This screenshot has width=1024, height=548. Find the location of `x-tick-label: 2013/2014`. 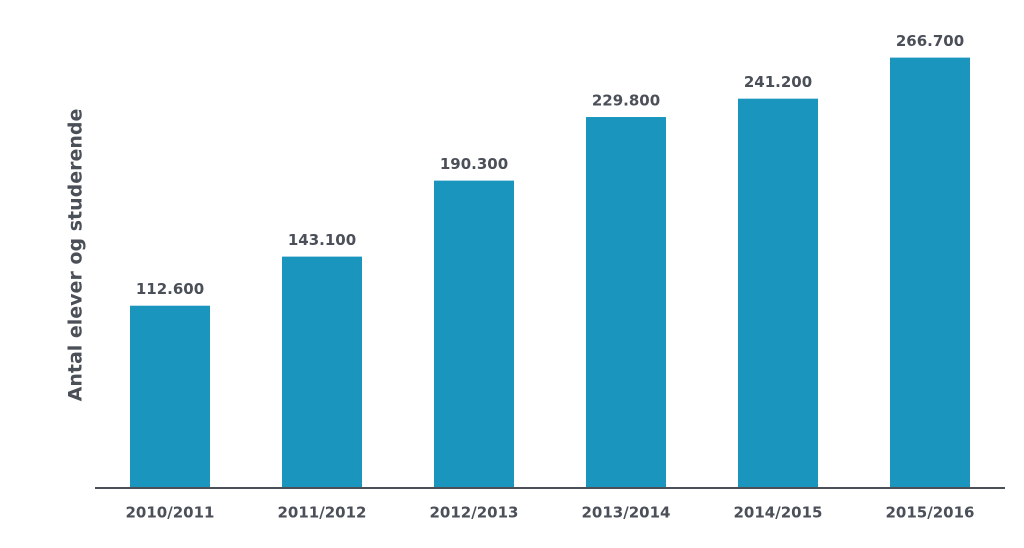

x-tick-label: 2013/2014 is located at coordinates (626, 513).